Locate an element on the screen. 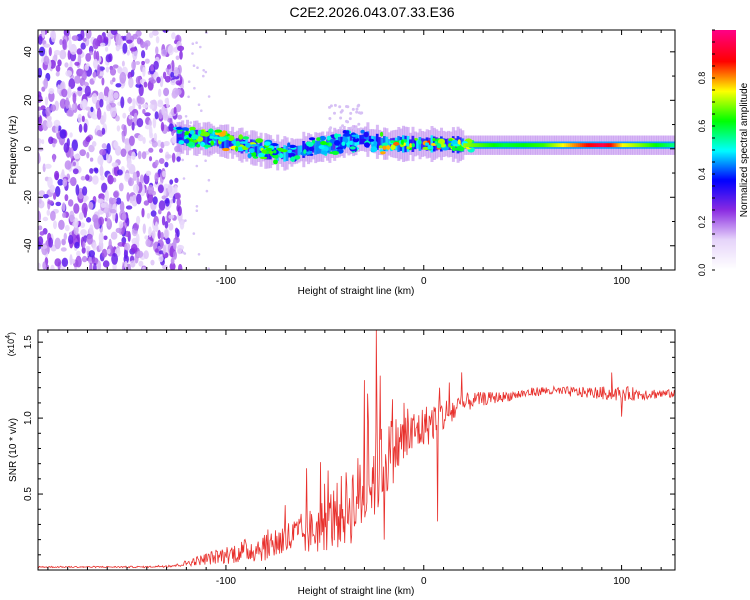  spectrogram-y-tick-label: 20 is located at coordinates (28, 100).